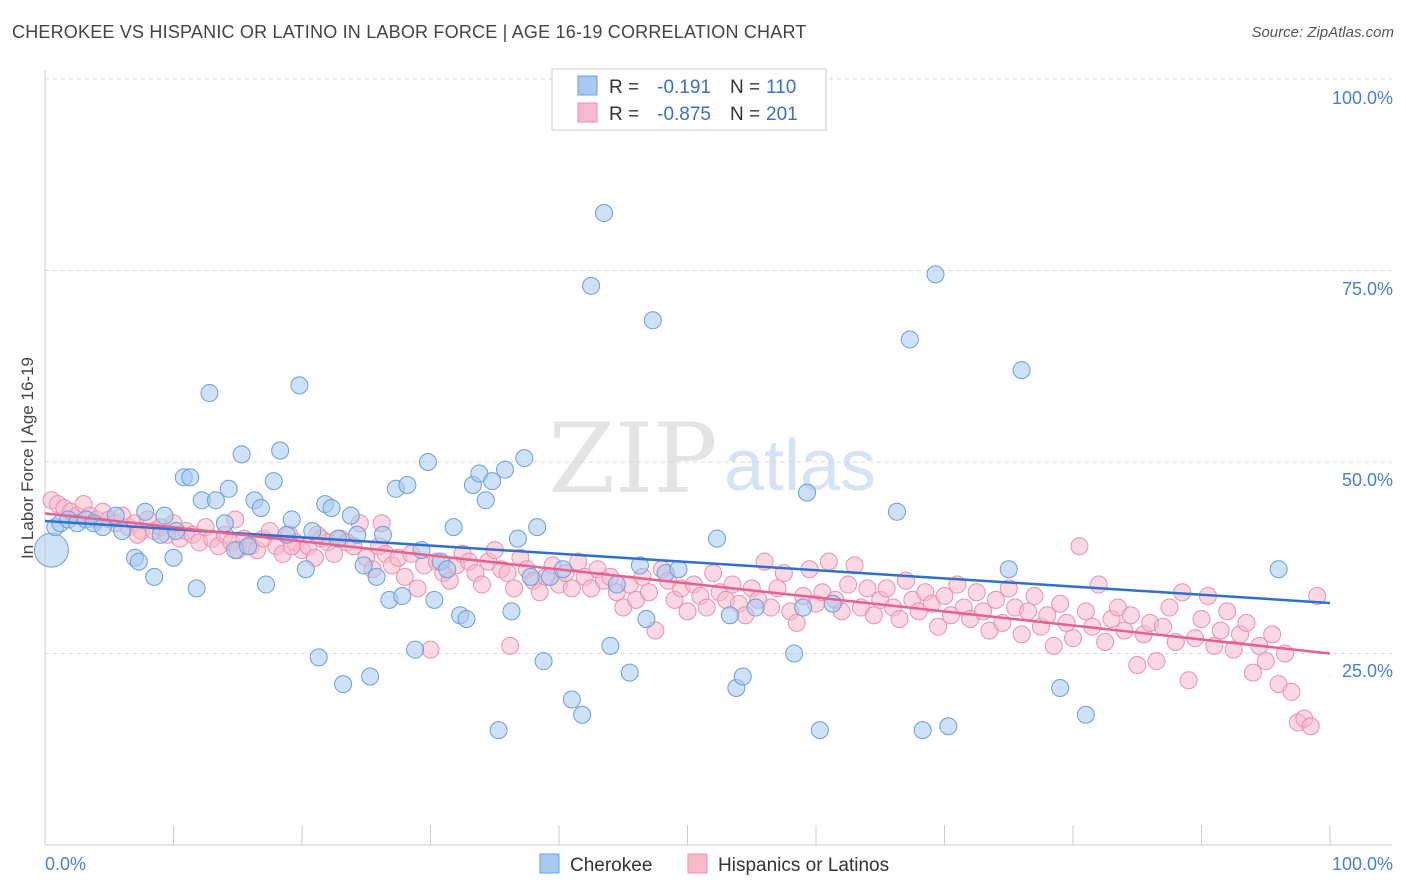  Describe the element at coordinates (745, 87) in the screenshot. I see `stats-n-label-cherokee: N =` at that location.